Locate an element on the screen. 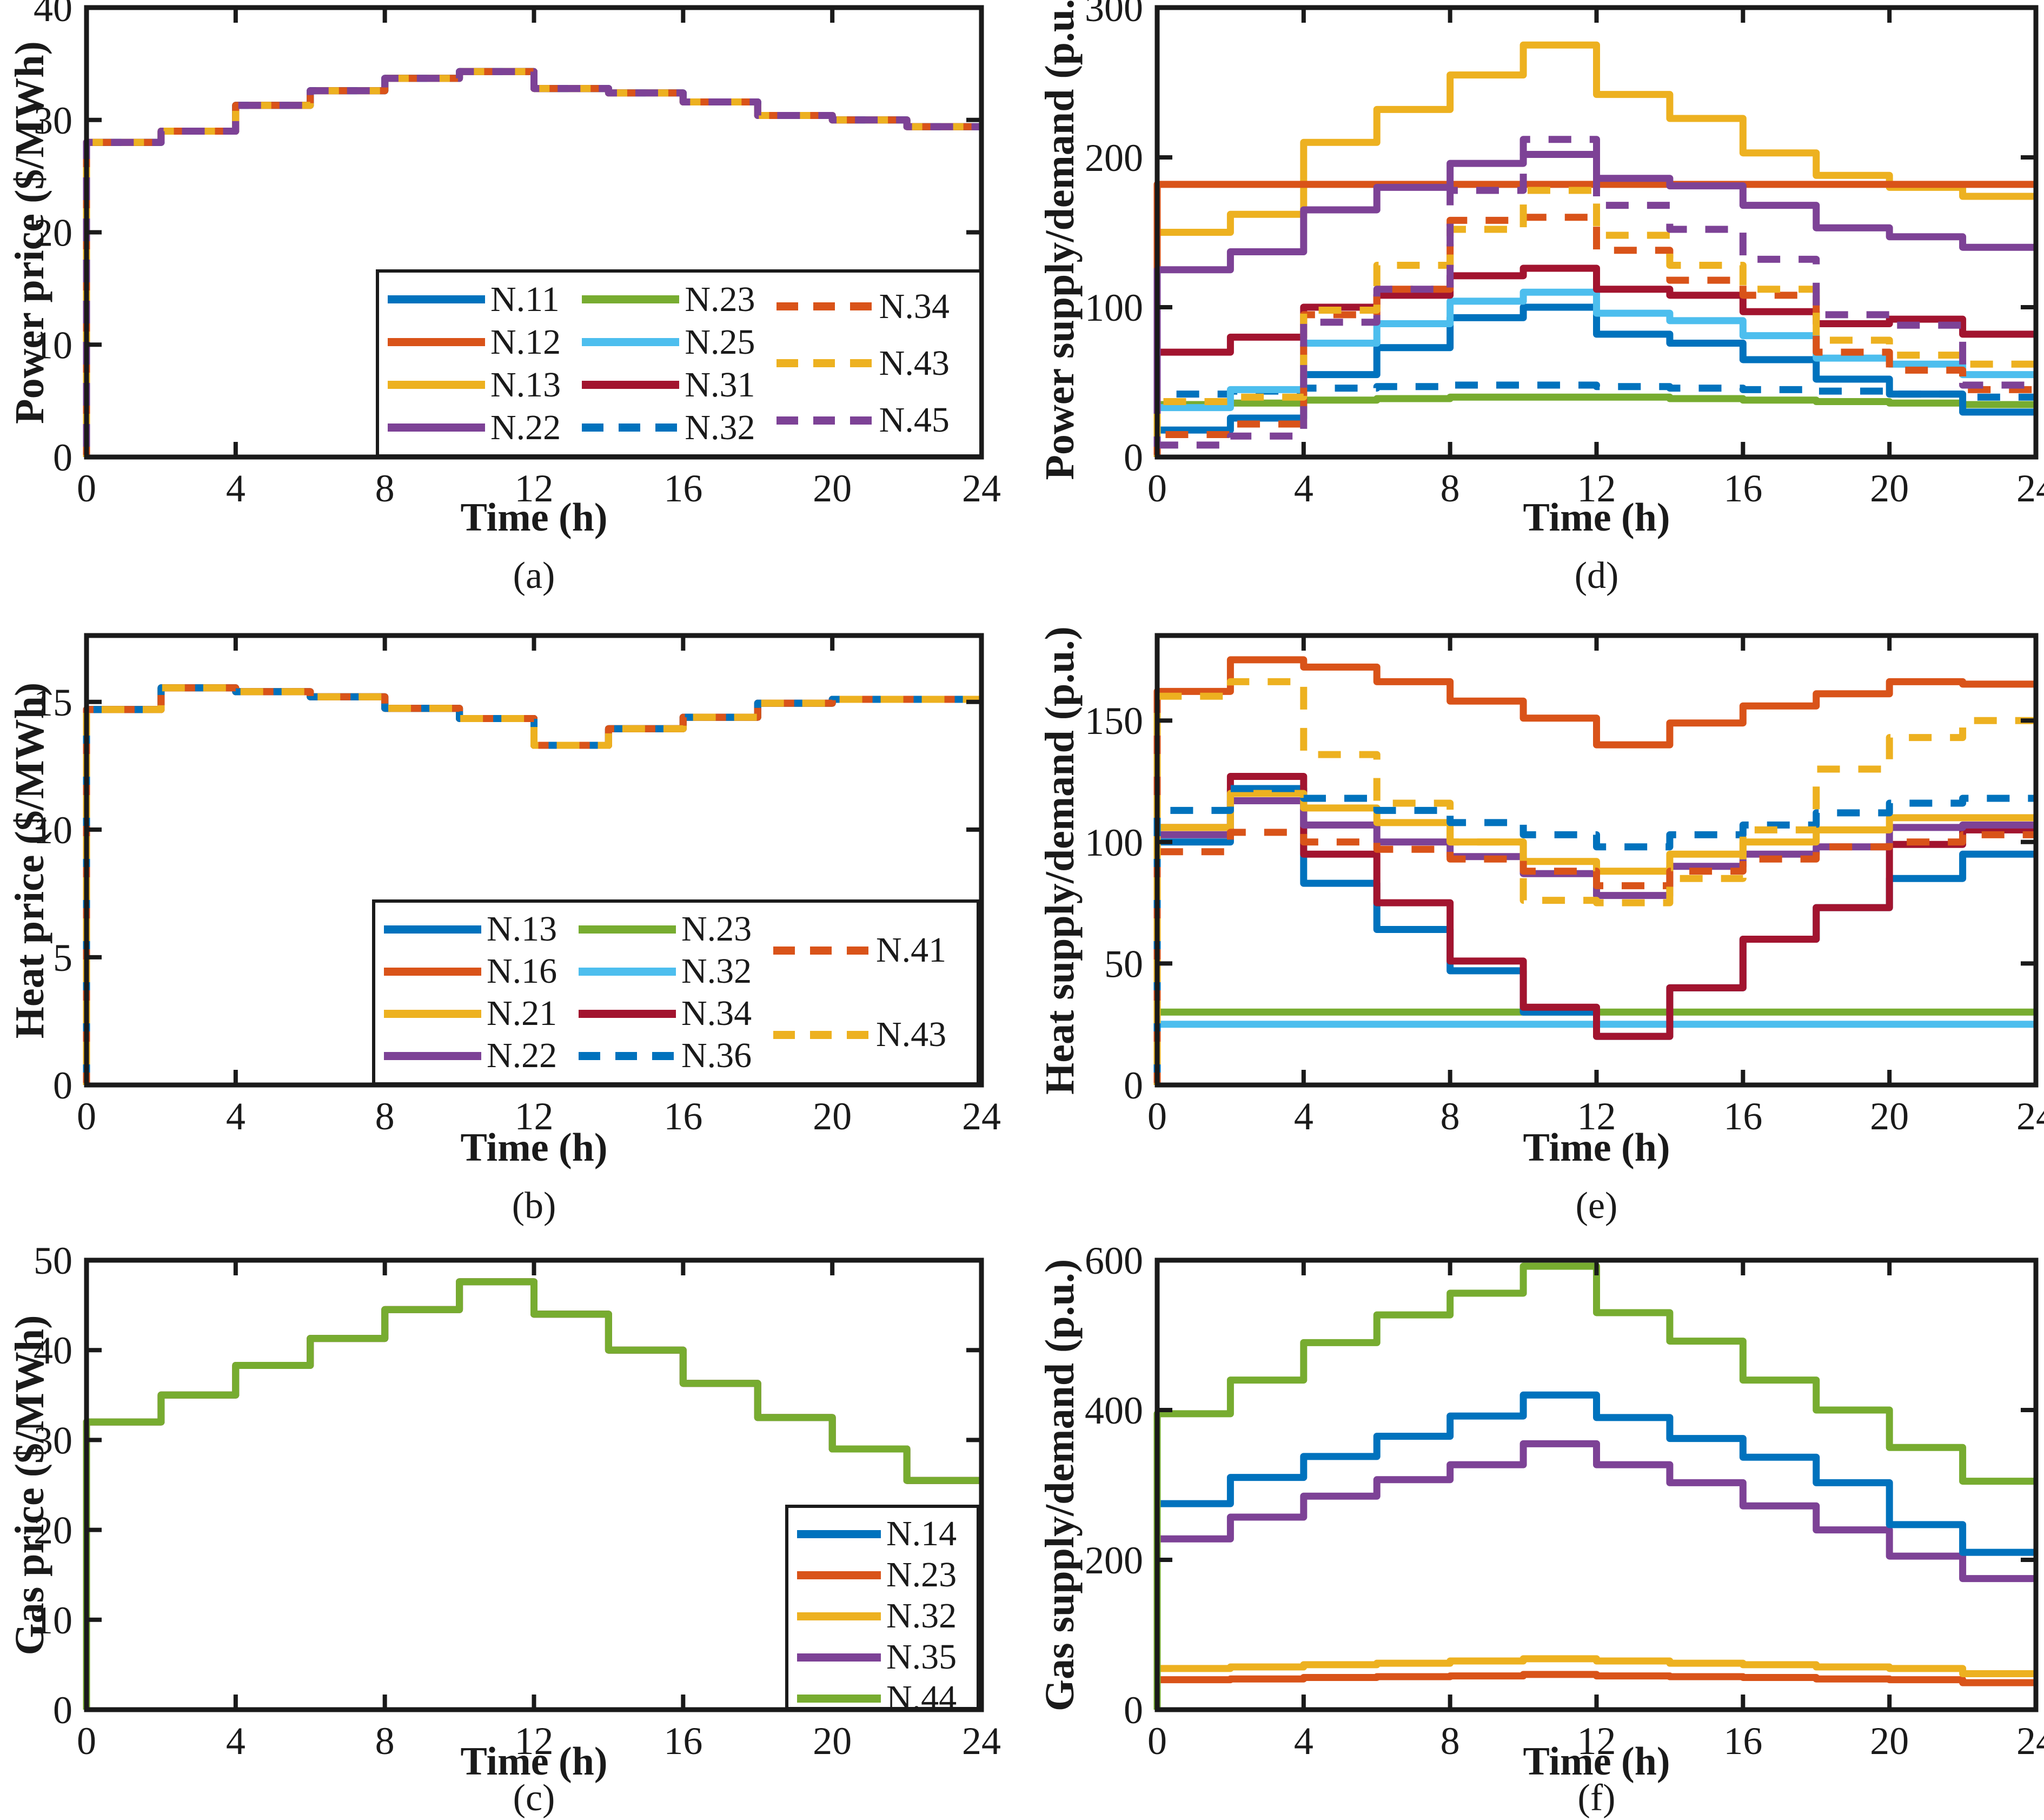  legend-label: N.21 is located at coordinates (522, 1013).